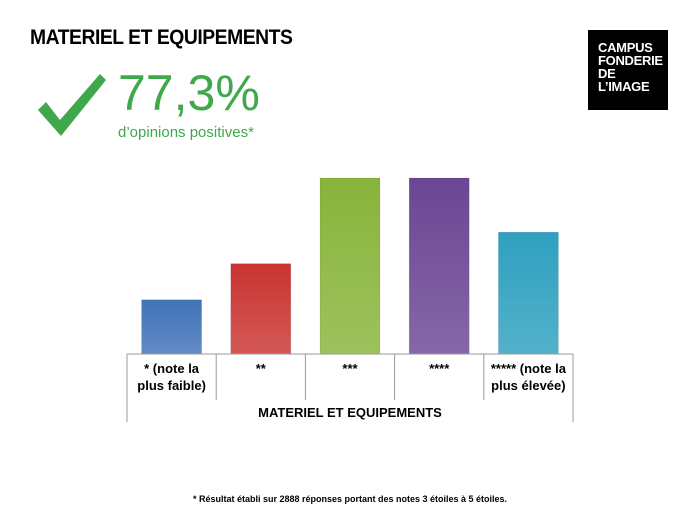 This screenshot has height=524, width=700. What do you see at coordinates (72, 105) in the screenshot?
I see `checkmark-icon` at bounding box center [72, 105].